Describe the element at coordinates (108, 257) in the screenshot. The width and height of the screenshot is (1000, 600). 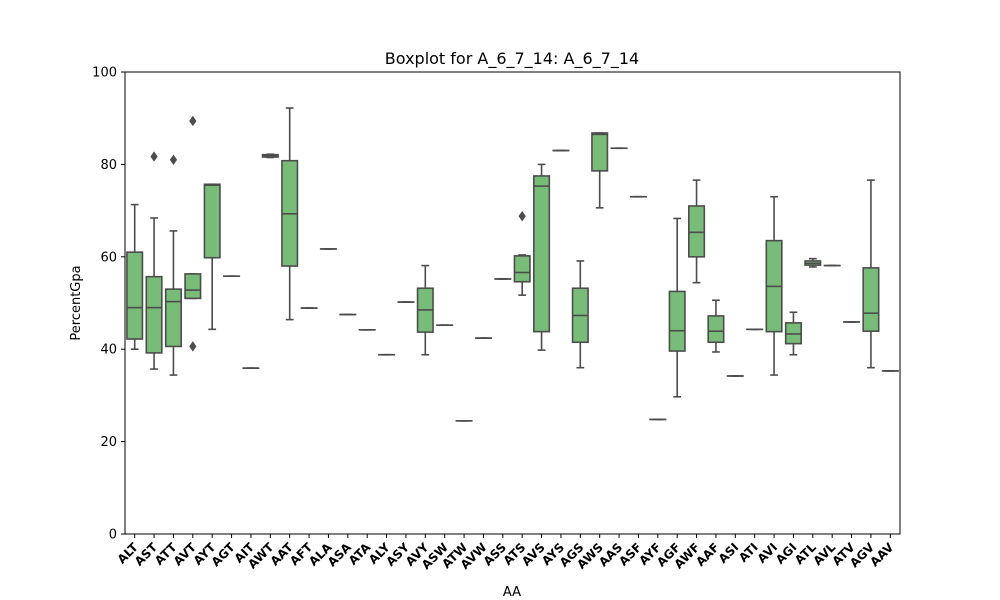
I see `y-tick-label: 60` at that location.